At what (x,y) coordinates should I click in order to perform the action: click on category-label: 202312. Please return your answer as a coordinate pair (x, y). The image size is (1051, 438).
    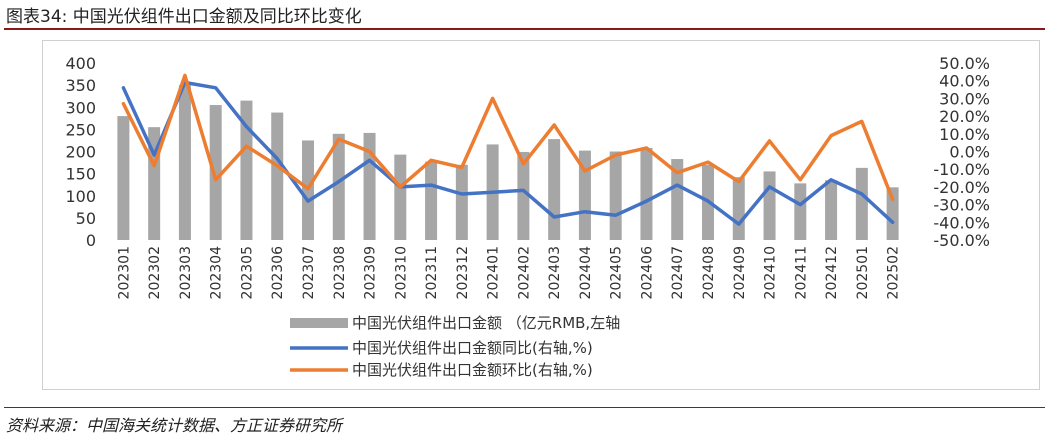
    Looking at the image, I should click on (463, 272).